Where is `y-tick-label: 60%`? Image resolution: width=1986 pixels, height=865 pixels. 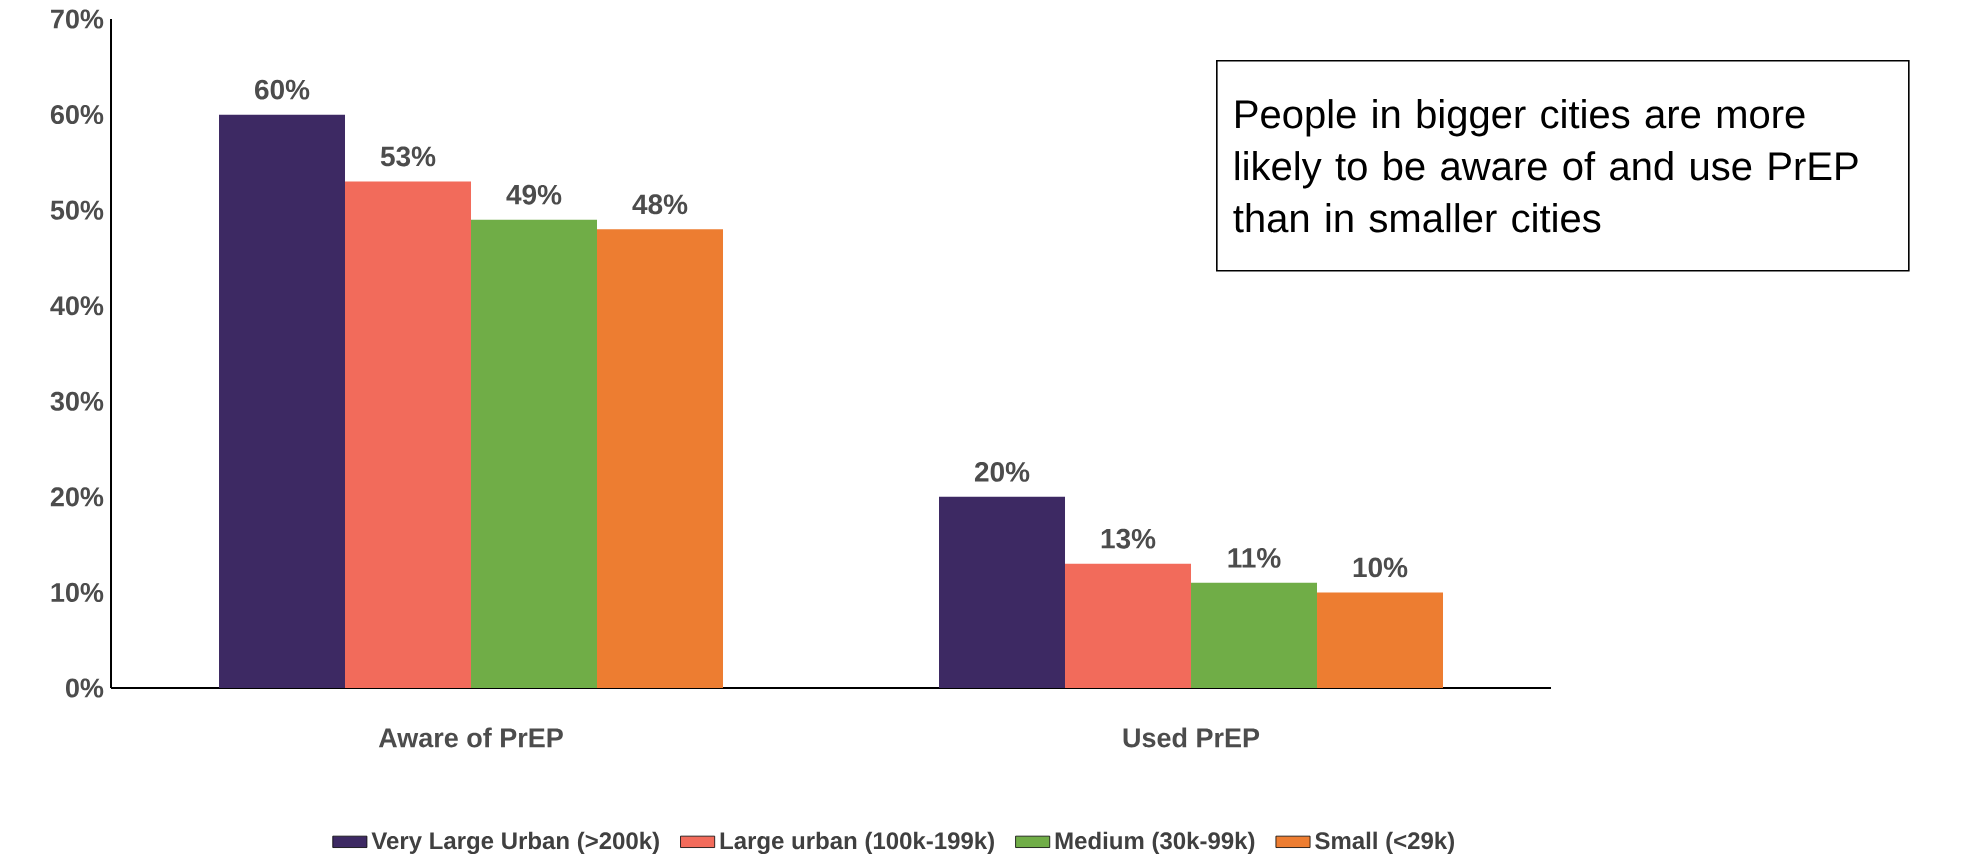 y-tick-label: 60% is located at coordinates (77, 115).